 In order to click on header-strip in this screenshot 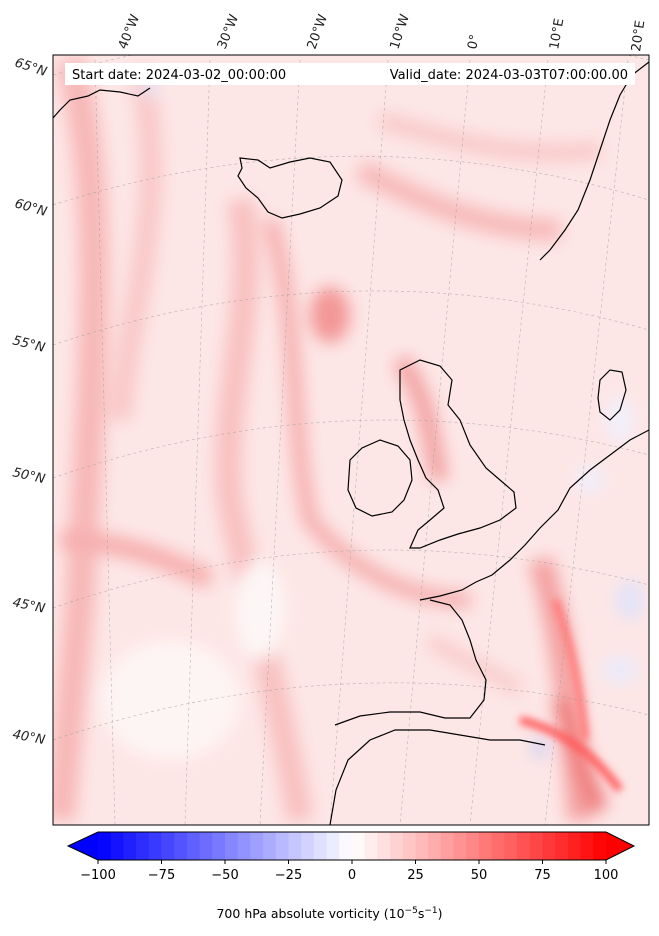, I will do `click(350, 74)`.